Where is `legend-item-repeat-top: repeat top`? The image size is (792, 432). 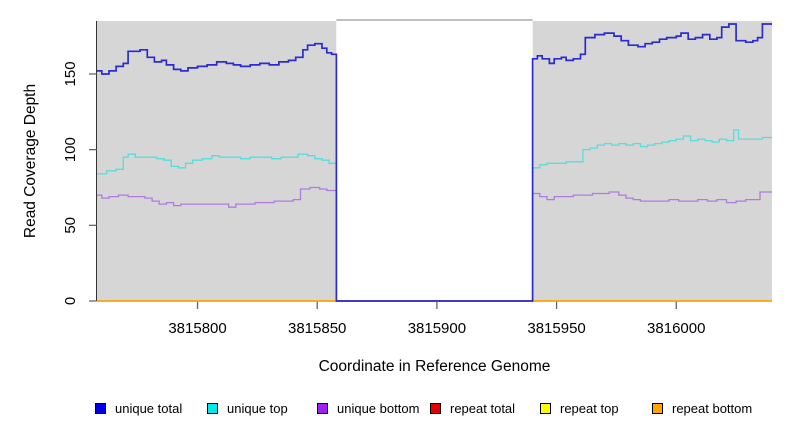 legend-item-repeat-top: repeat top is located at coordinates (579, 408).